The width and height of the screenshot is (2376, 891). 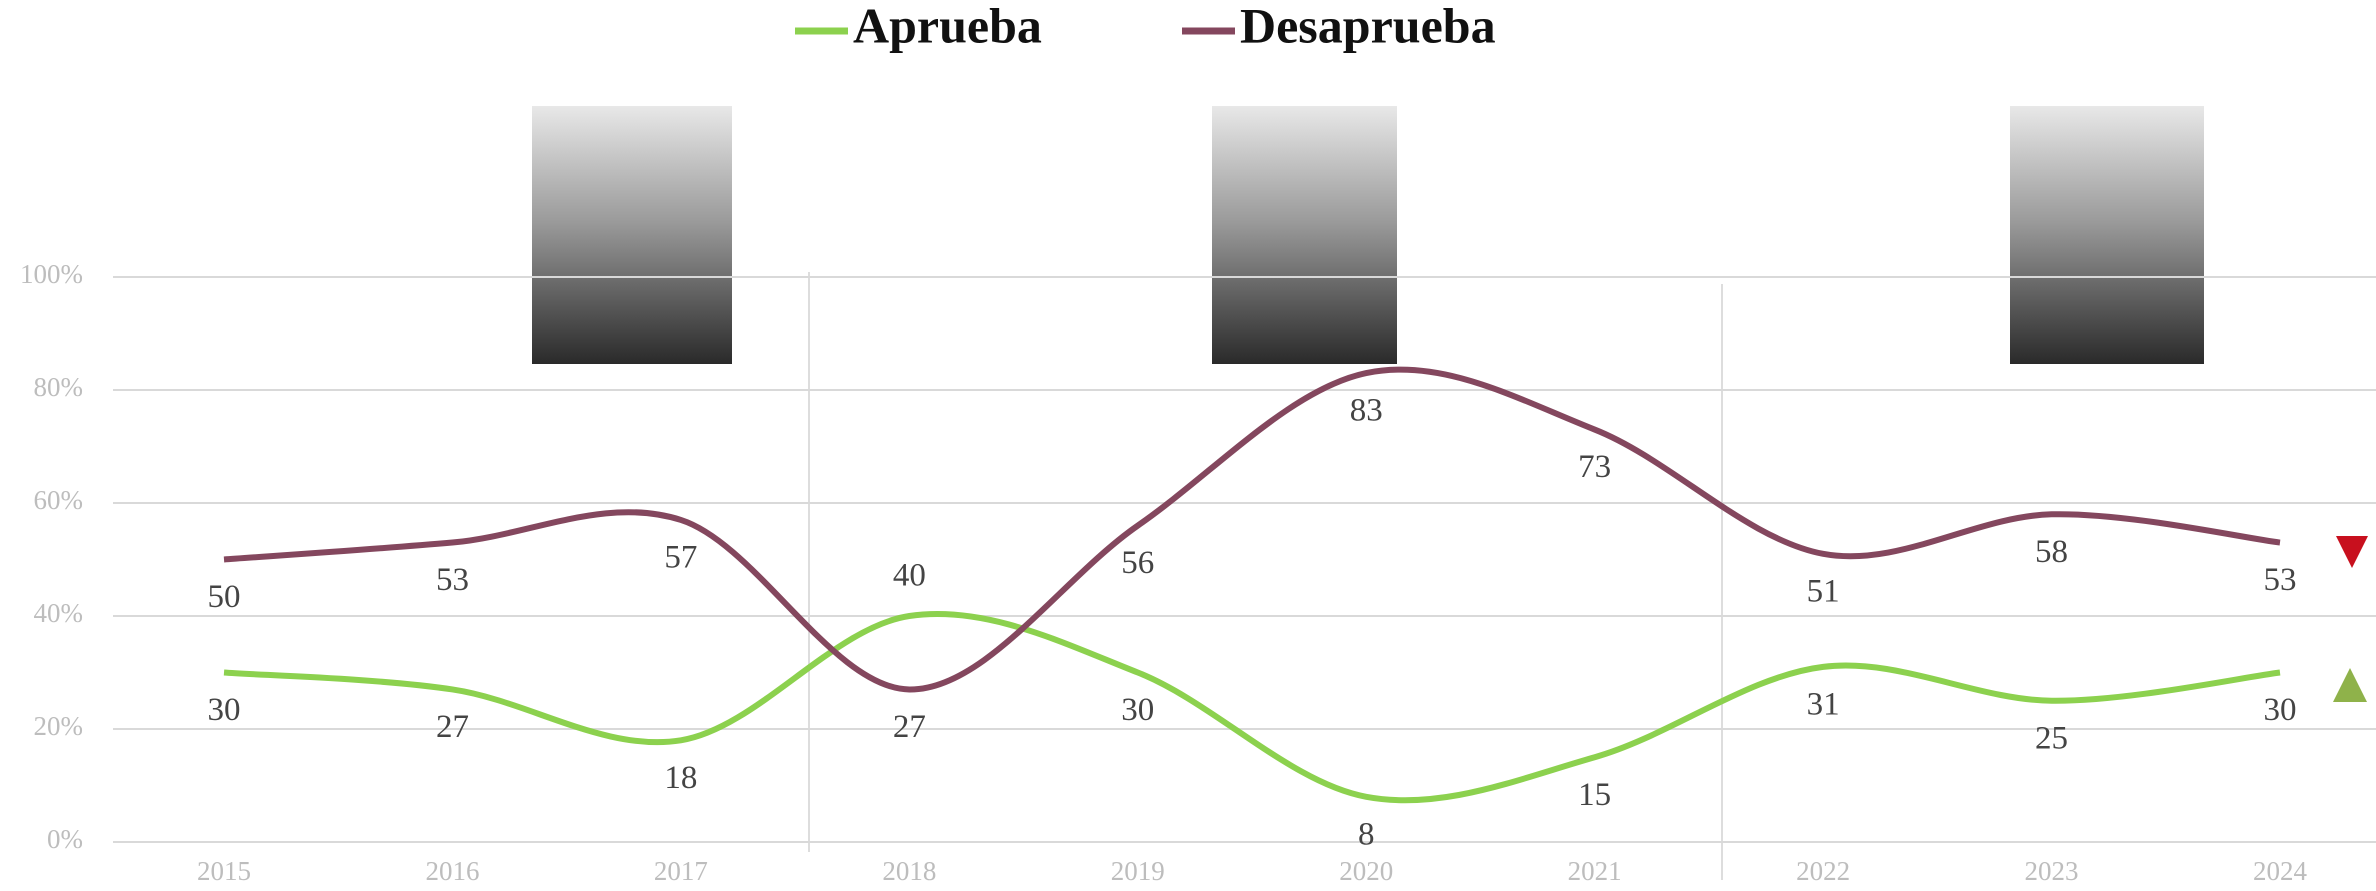 What do you see at coordinates (1823, 591) in the screenshot?
I see `data-label: 51` at bounding box center [1823, 591].